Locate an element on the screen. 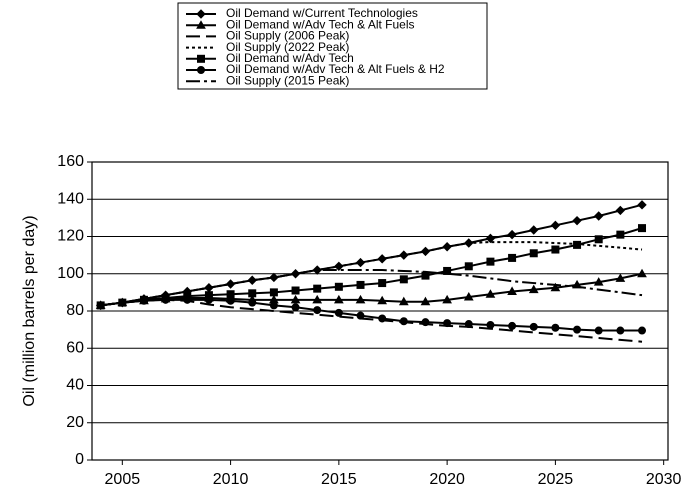 This screenshot has width=682, height=496. x-tick-label: 2020 is located at coordinates (447, 479).